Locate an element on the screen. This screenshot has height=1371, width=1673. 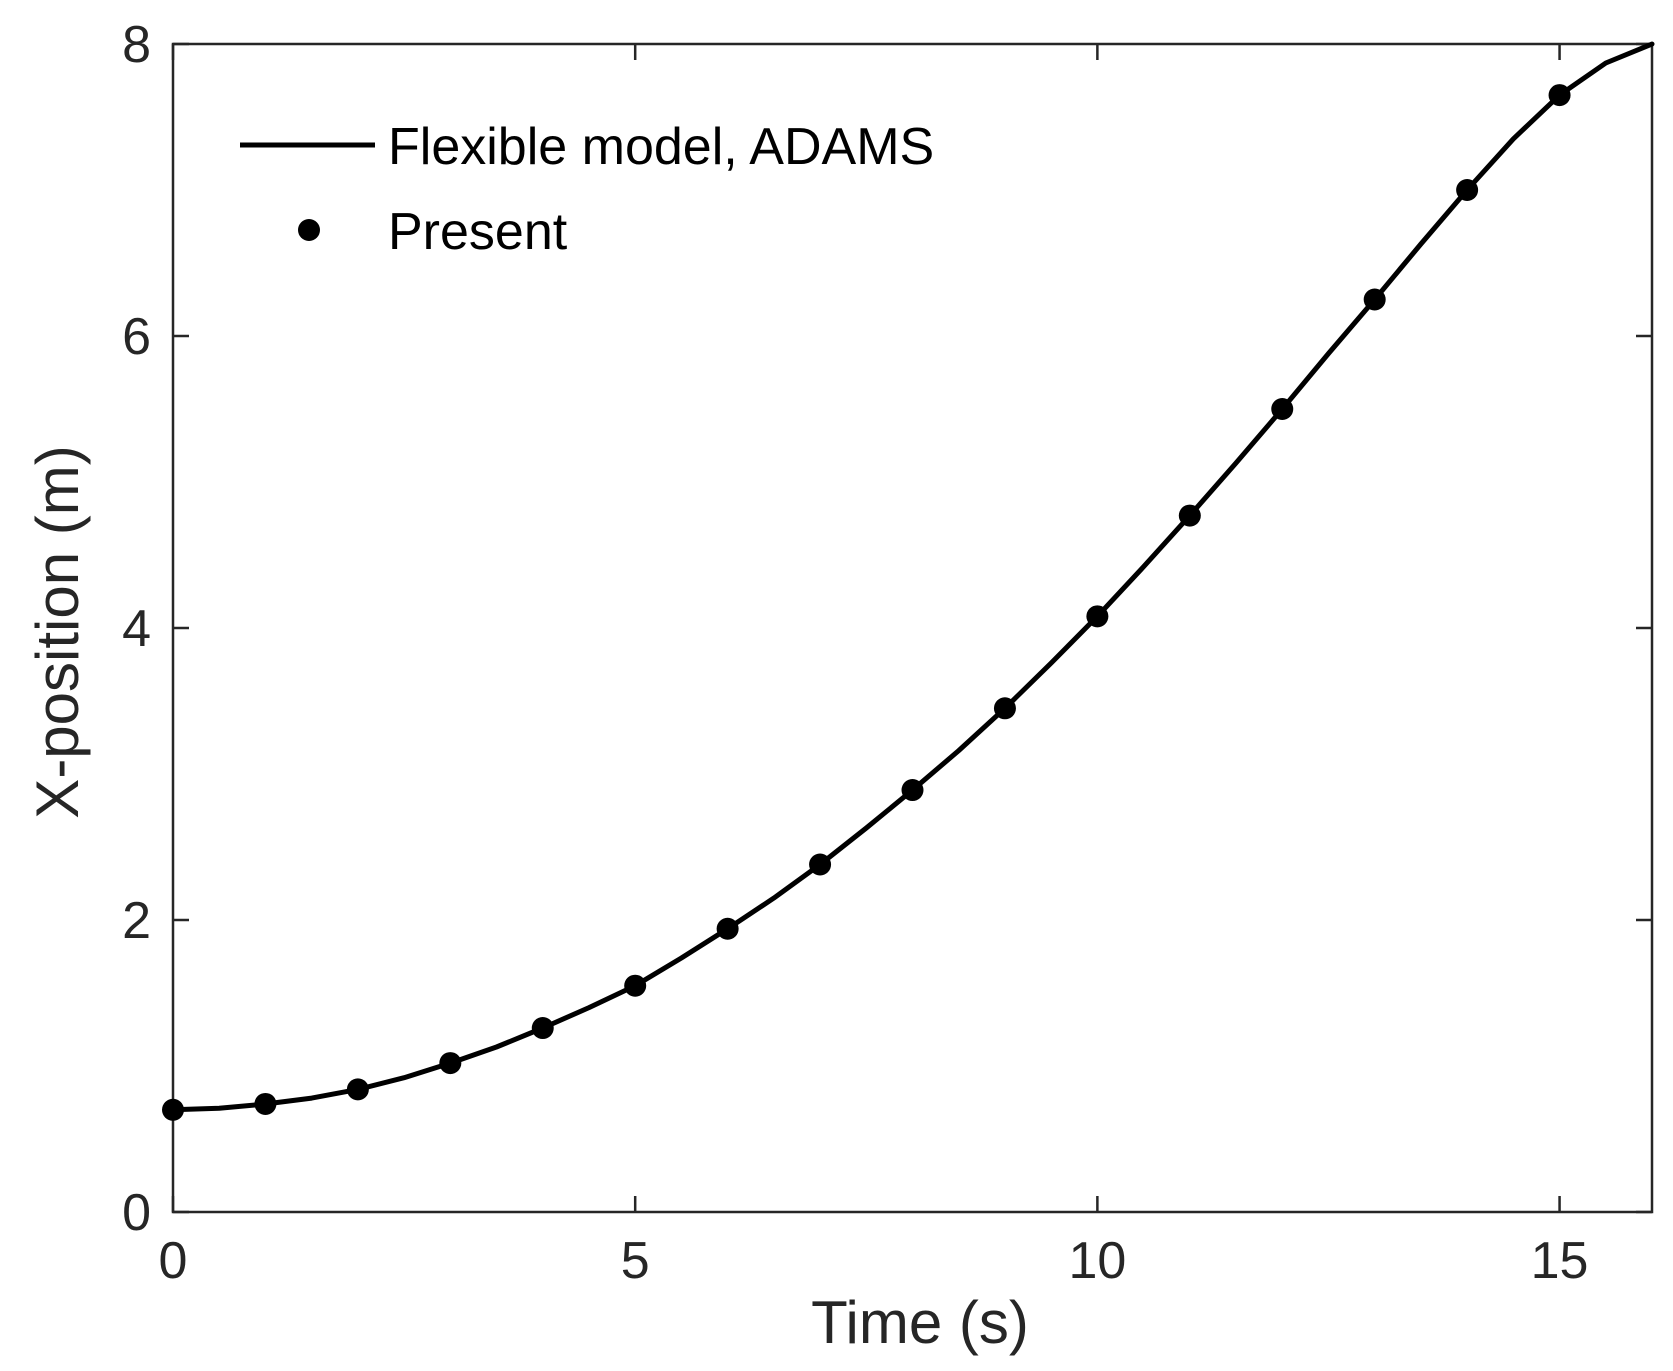
y-tick-label: 4 is located at coordinates (136, 629).